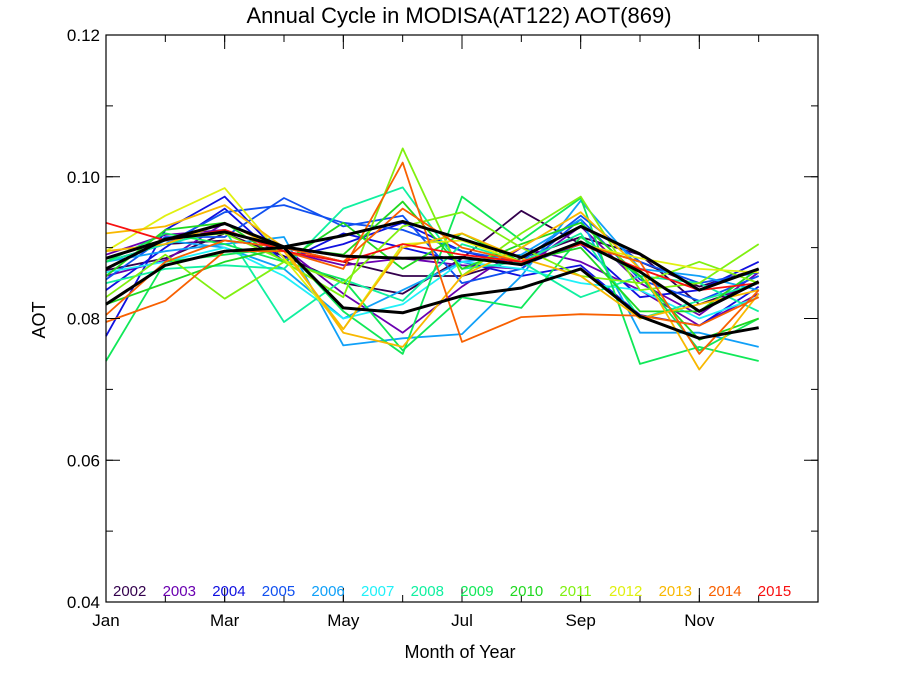  Describe the element at coordinates (278, 591) in the screenshot. I see `legend-label-2005: 2005` at that location.